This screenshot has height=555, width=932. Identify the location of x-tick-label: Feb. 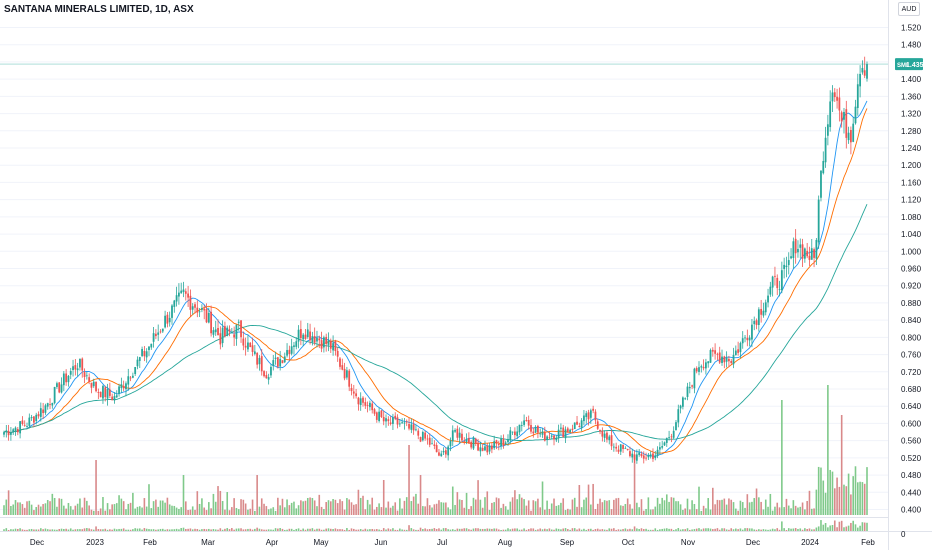
(150, 542).